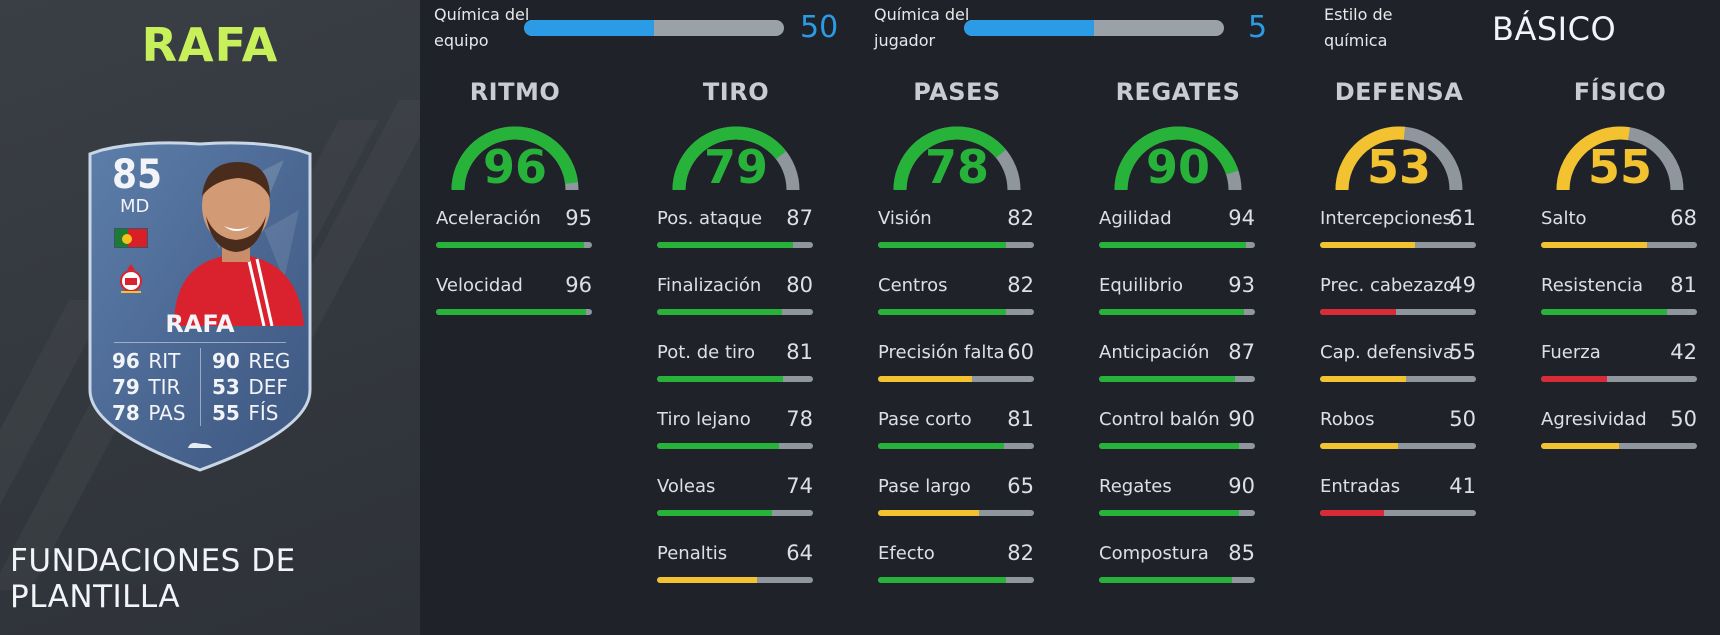  What do you see at coordinates (957, 235) in the screenshot?
I see `attribute-row: Visión 82` at bounding box center [957, 235].